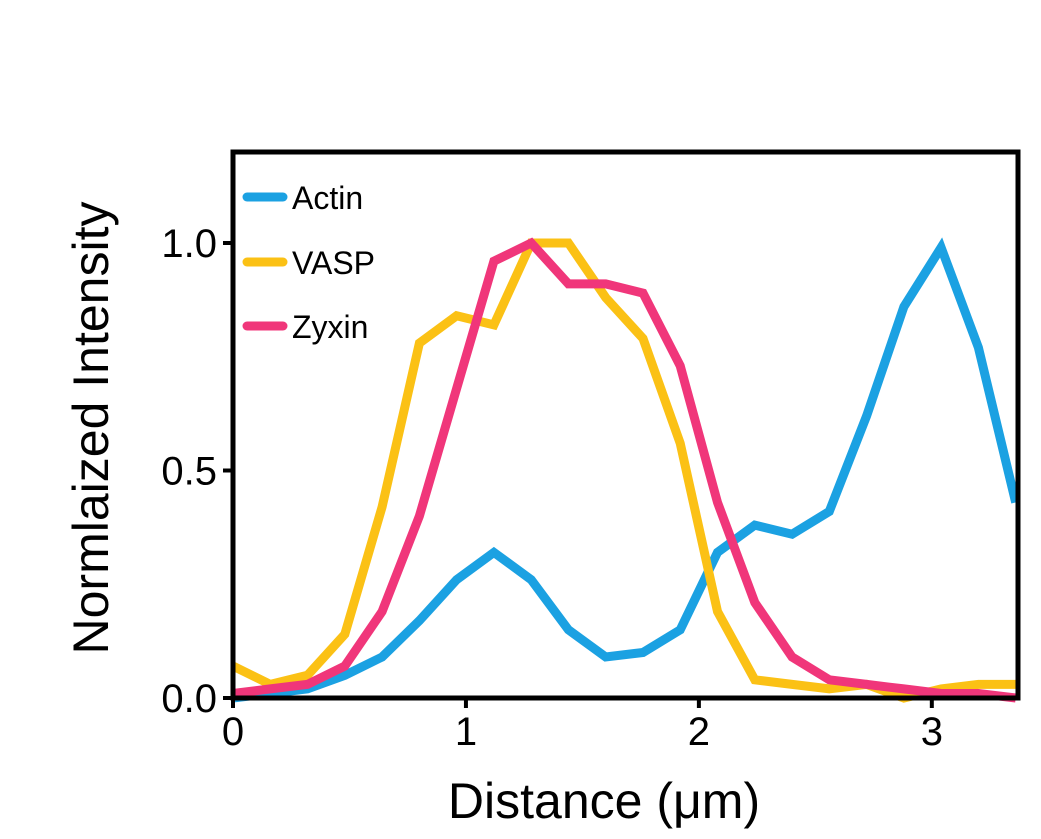 The image size is (1041, 839). I want to click on x-axis-title: Distance (μm), so click(604, 801).